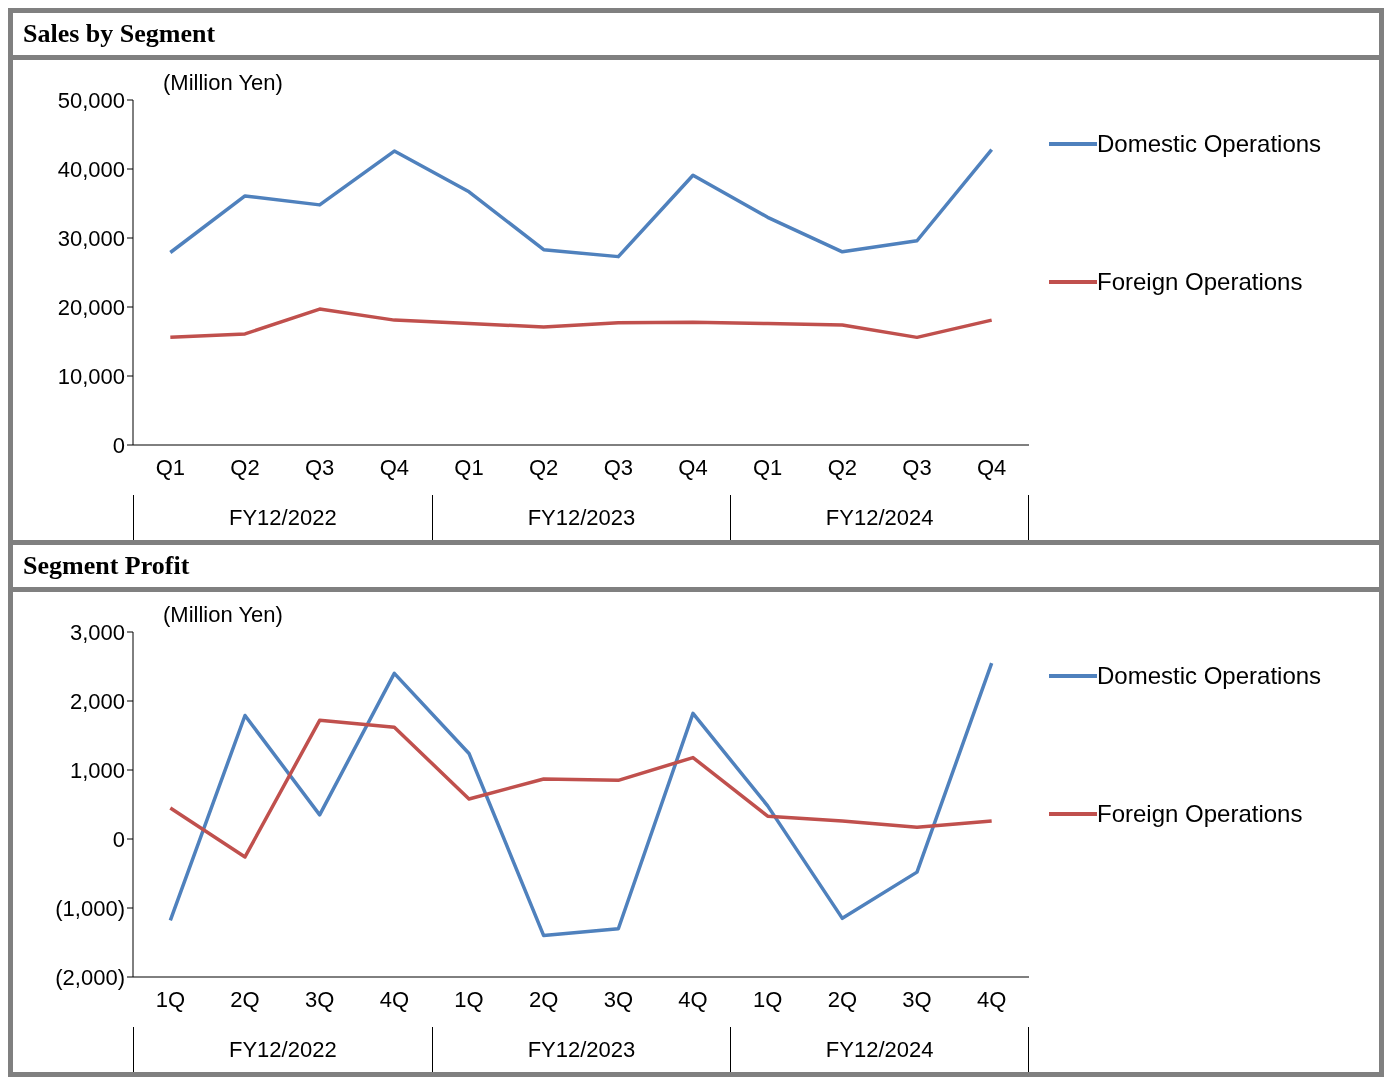  Describe the element at coordinates (97, 770) in the screenshot. I see `y-tick-label: 1,000` at that location.